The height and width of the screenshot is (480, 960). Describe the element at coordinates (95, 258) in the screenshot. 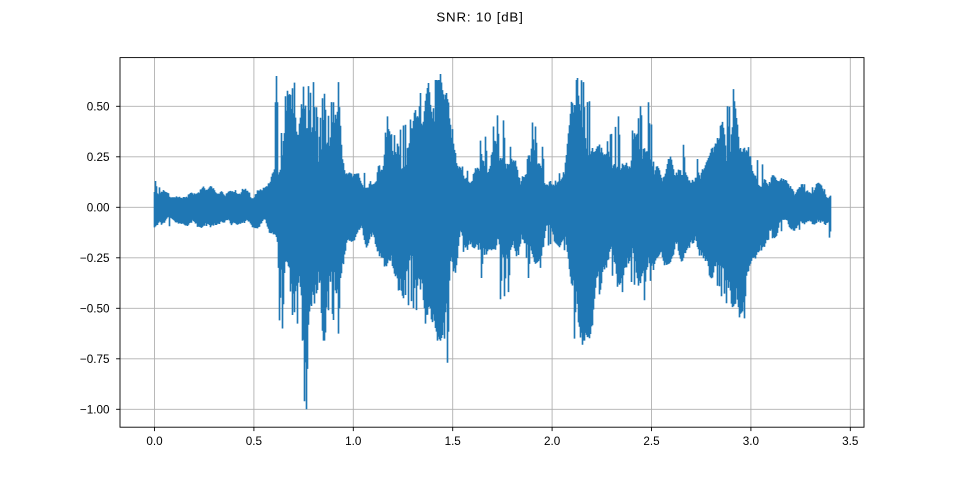

I see `svg-text: −0.25` at that location.